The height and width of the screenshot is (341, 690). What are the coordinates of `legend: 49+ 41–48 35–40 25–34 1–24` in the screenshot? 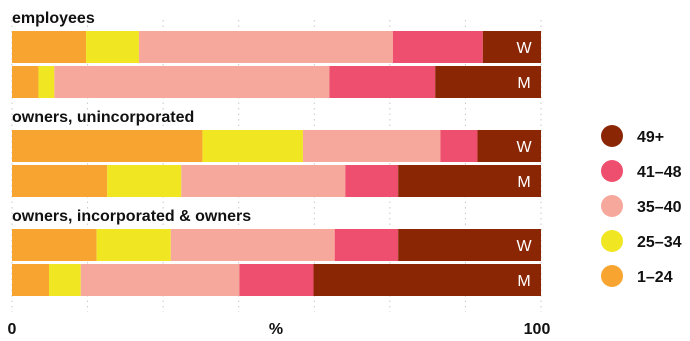 It's located at (641, 206).